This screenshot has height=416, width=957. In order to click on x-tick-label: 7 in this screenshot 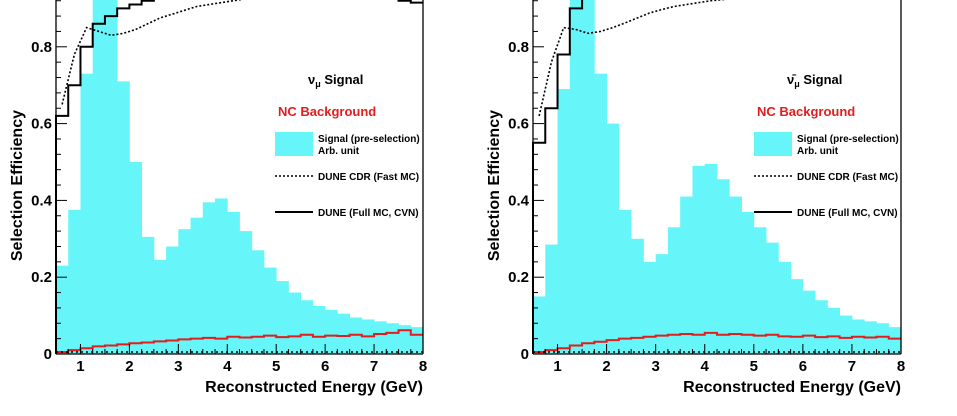, I will do `click(374, 366)`.